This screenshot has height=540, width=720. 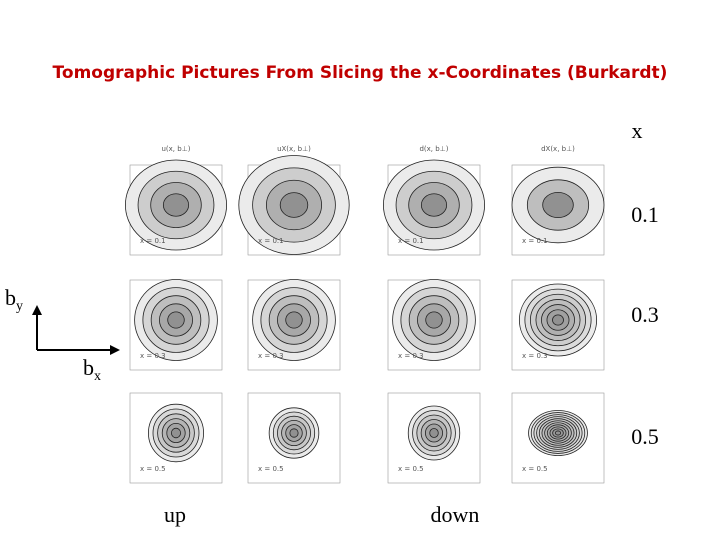 What do you see at coordinates (637, 130) in the screenshot?
I see `x-label: x` at bounding box center [637, 130].